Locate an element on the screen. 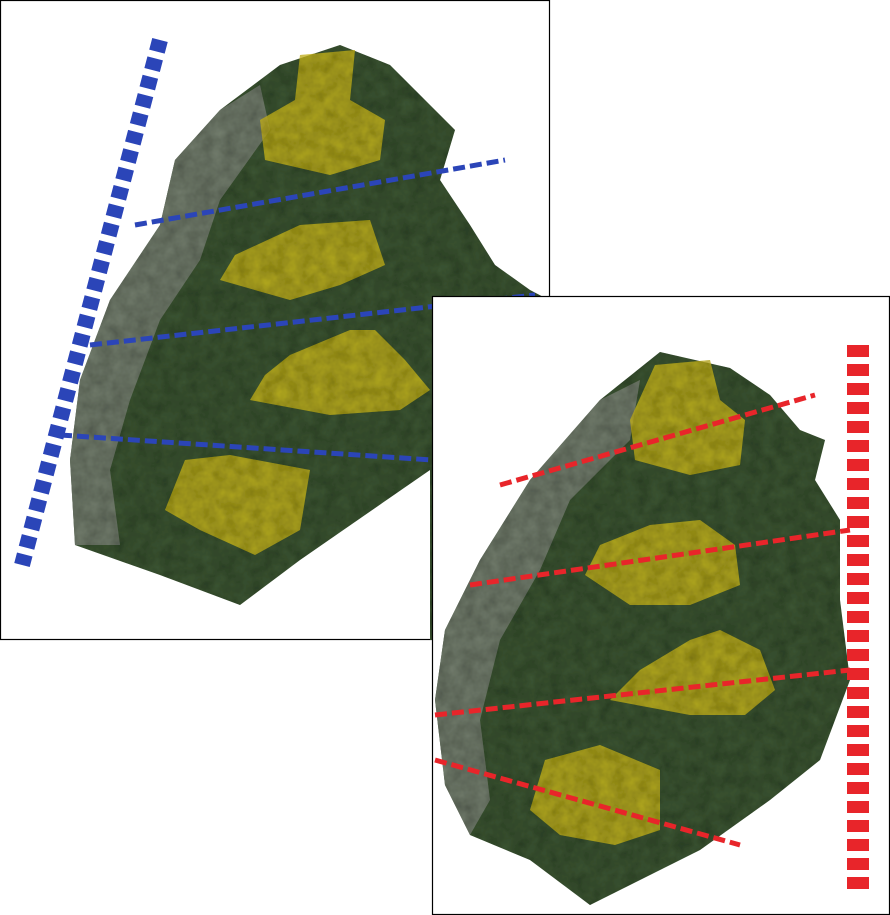 This screenshot has width=890, height=915. profile-column is located at coordinates (91, 302).